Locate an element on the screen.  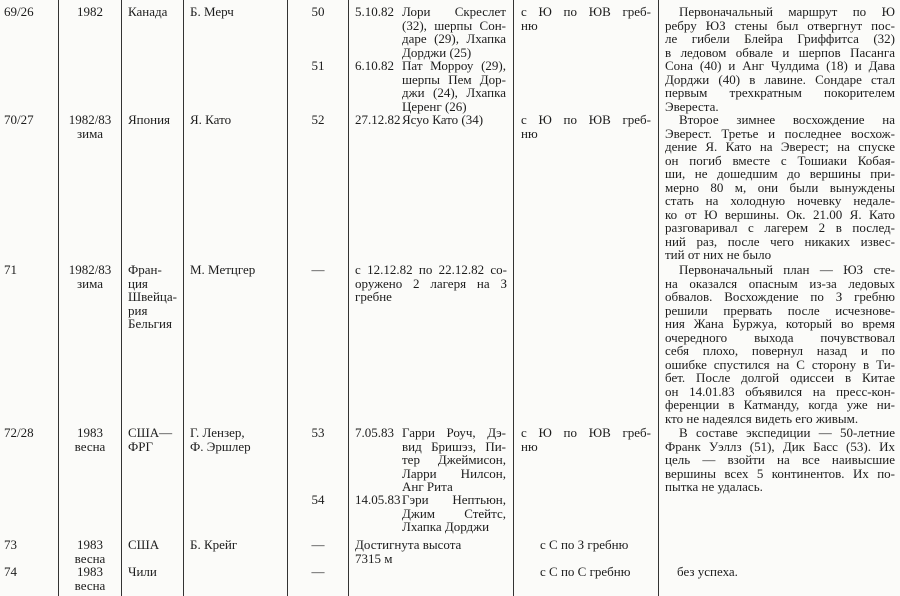
season-line: зима is located at coordinates (90, 133).